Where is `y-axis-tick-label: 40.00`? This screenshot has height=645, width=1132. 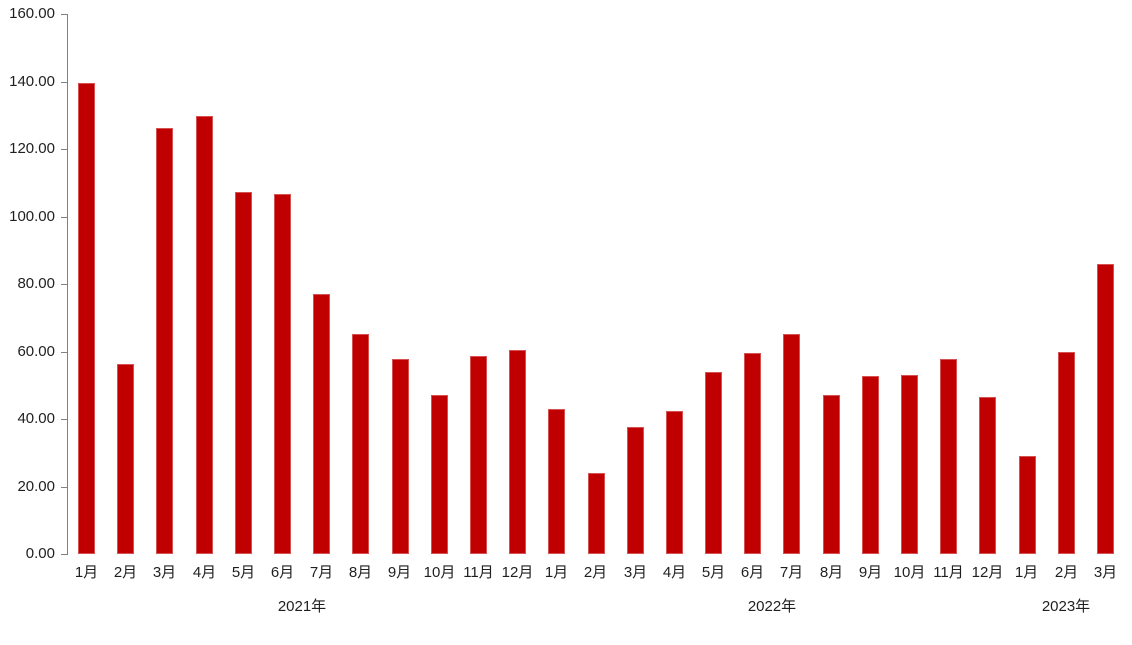 y-axis-tick-label: 40.00 is located at coordinates (36, 418).